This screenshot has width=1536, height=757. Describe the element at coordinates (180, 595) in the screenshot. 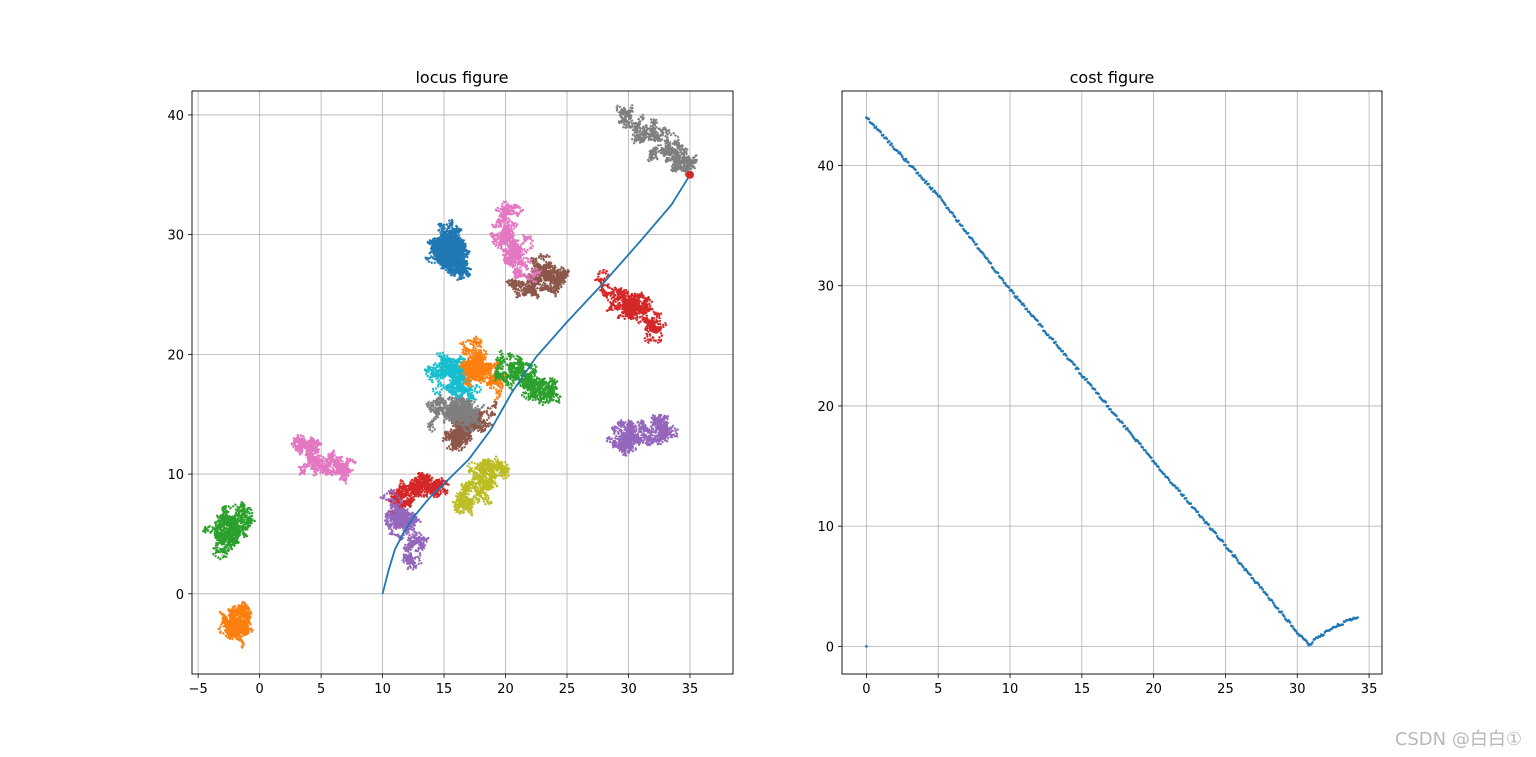

I see `locus-y-tick-label: 0` at that location.